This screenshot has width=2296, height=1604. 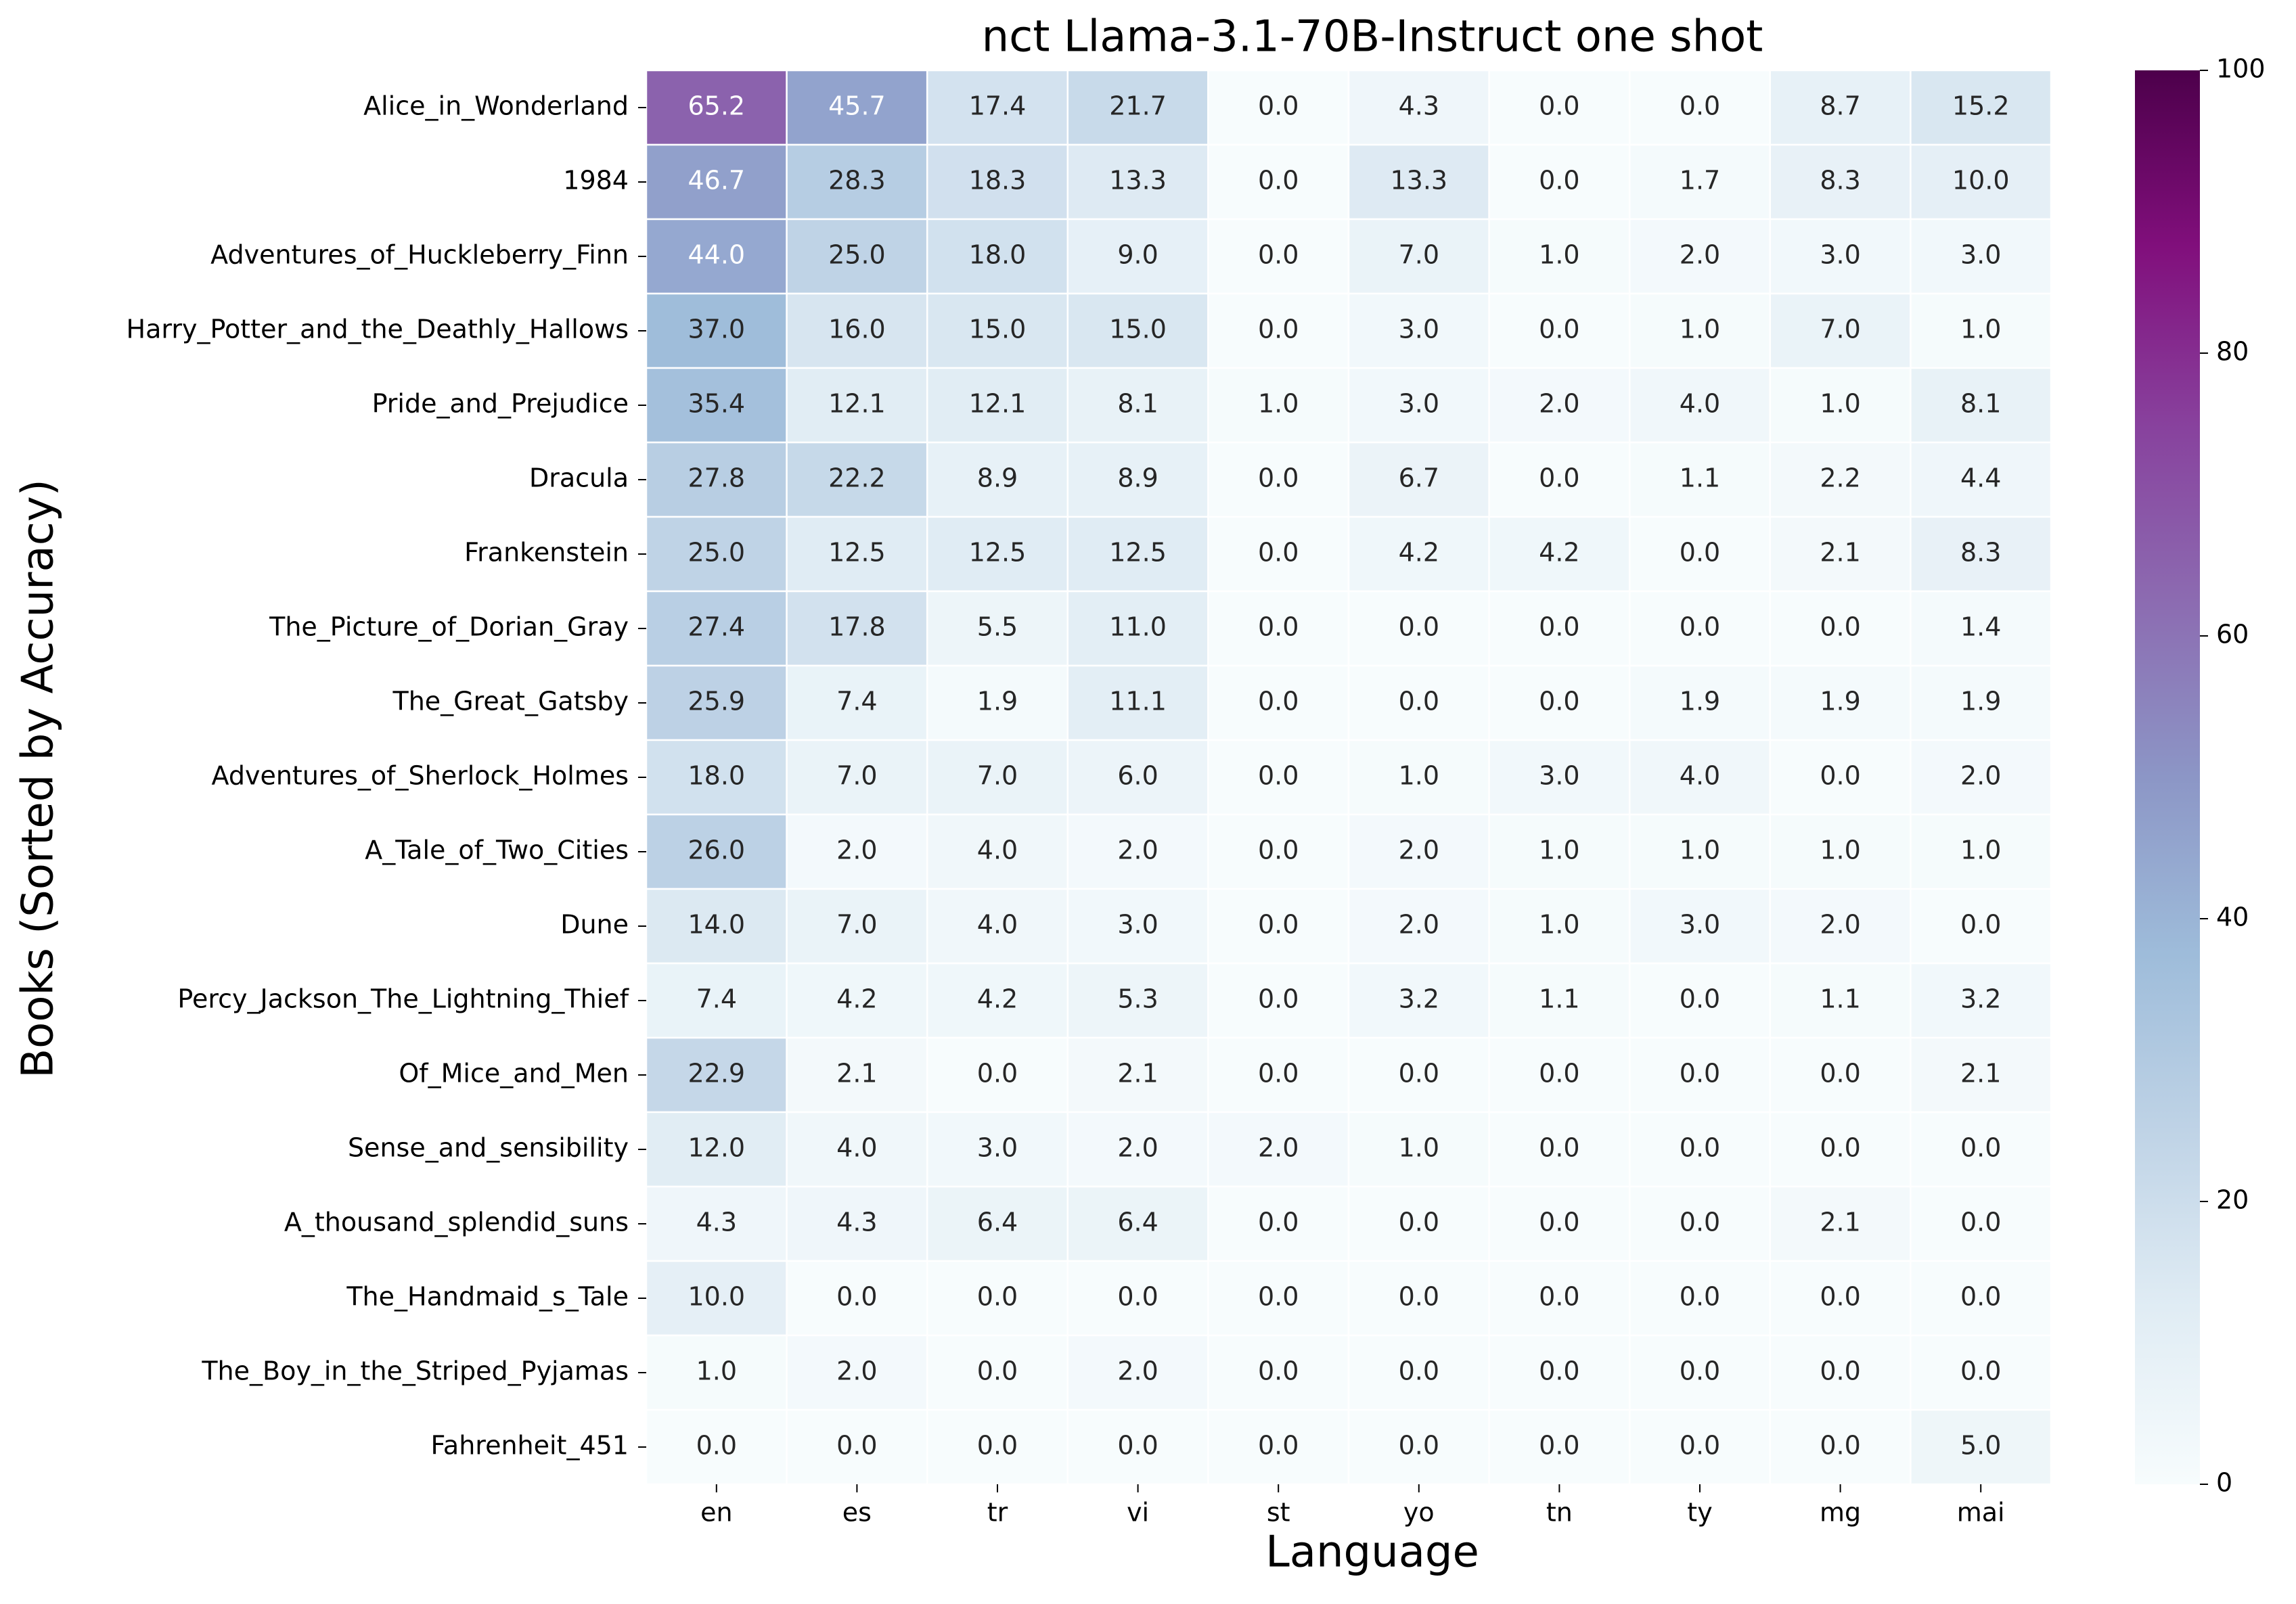 I want to click on cell-value-label: 16.0, so click(x=857, y=329).